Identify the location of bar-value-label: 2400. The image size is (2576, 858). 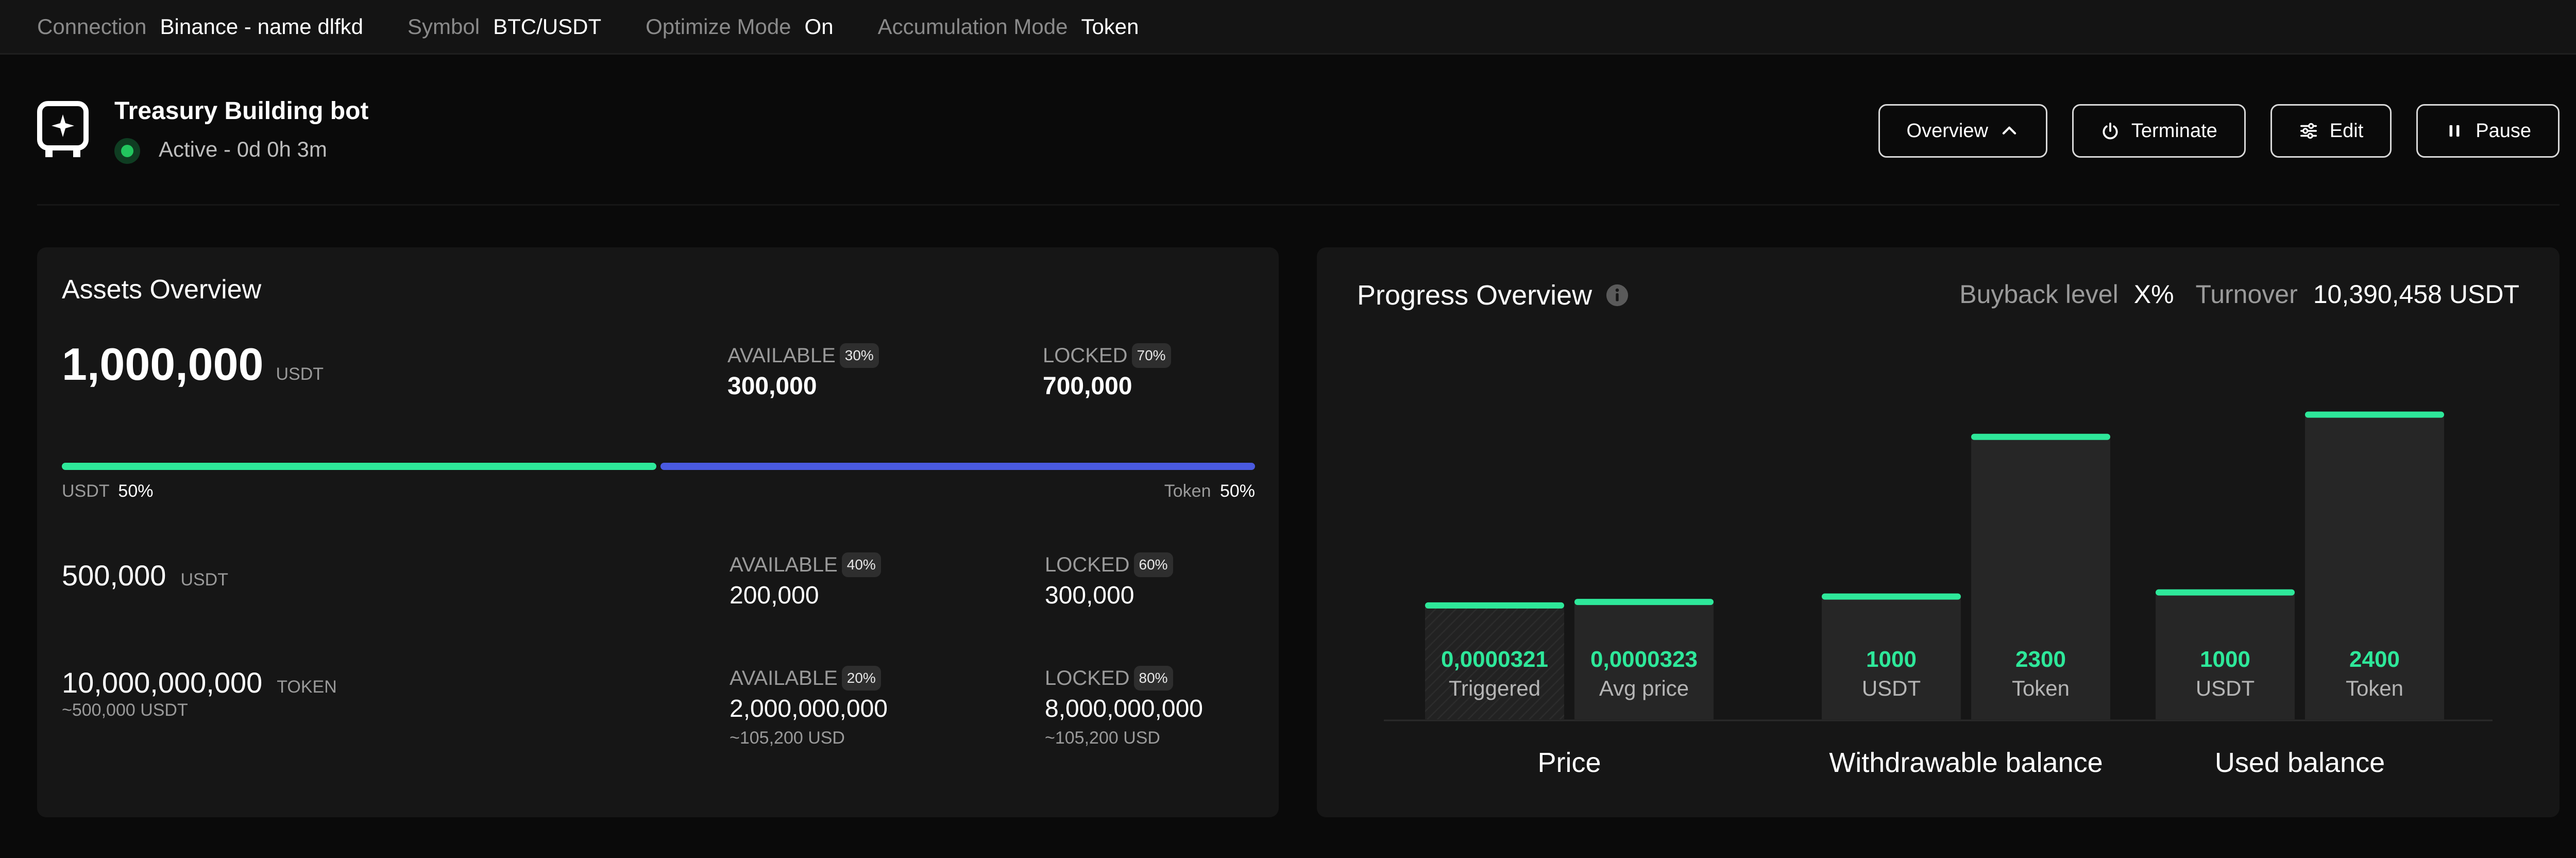
(2374, 659).